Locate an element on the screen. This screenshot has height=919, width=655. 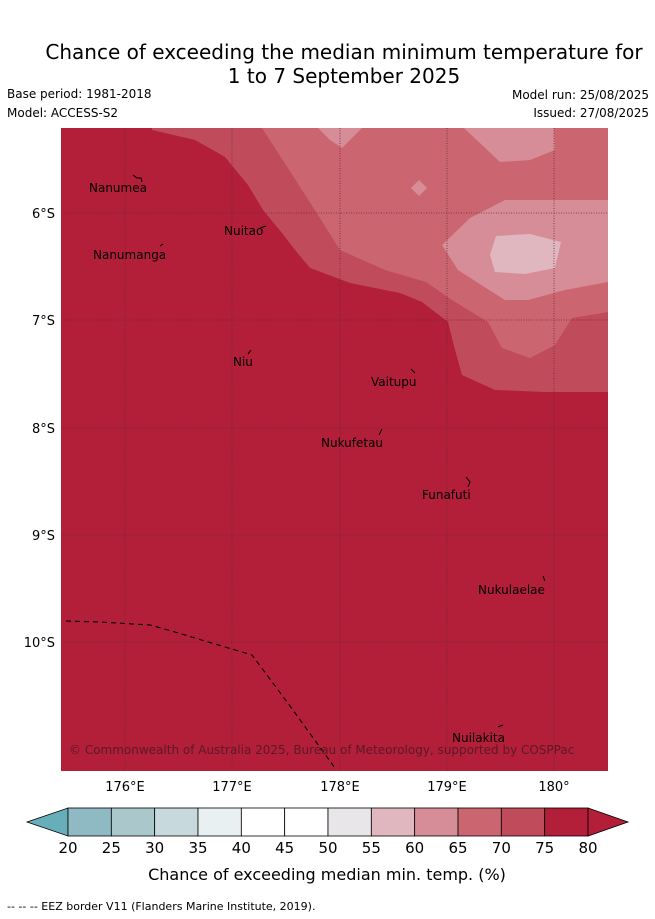
island-label-nuilakita: Nuilakita is located at coordinates (478, 738).